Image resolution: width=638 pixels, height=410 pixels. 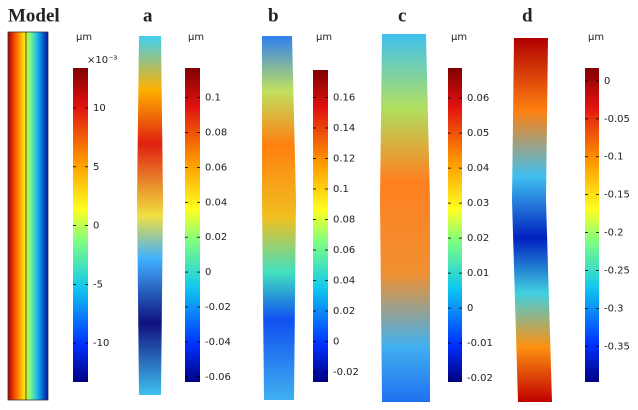 What do you see at coordinates (218, 342) in the screenshot?
I see `tick-label: -0.04` at bounding box center [218, 342].